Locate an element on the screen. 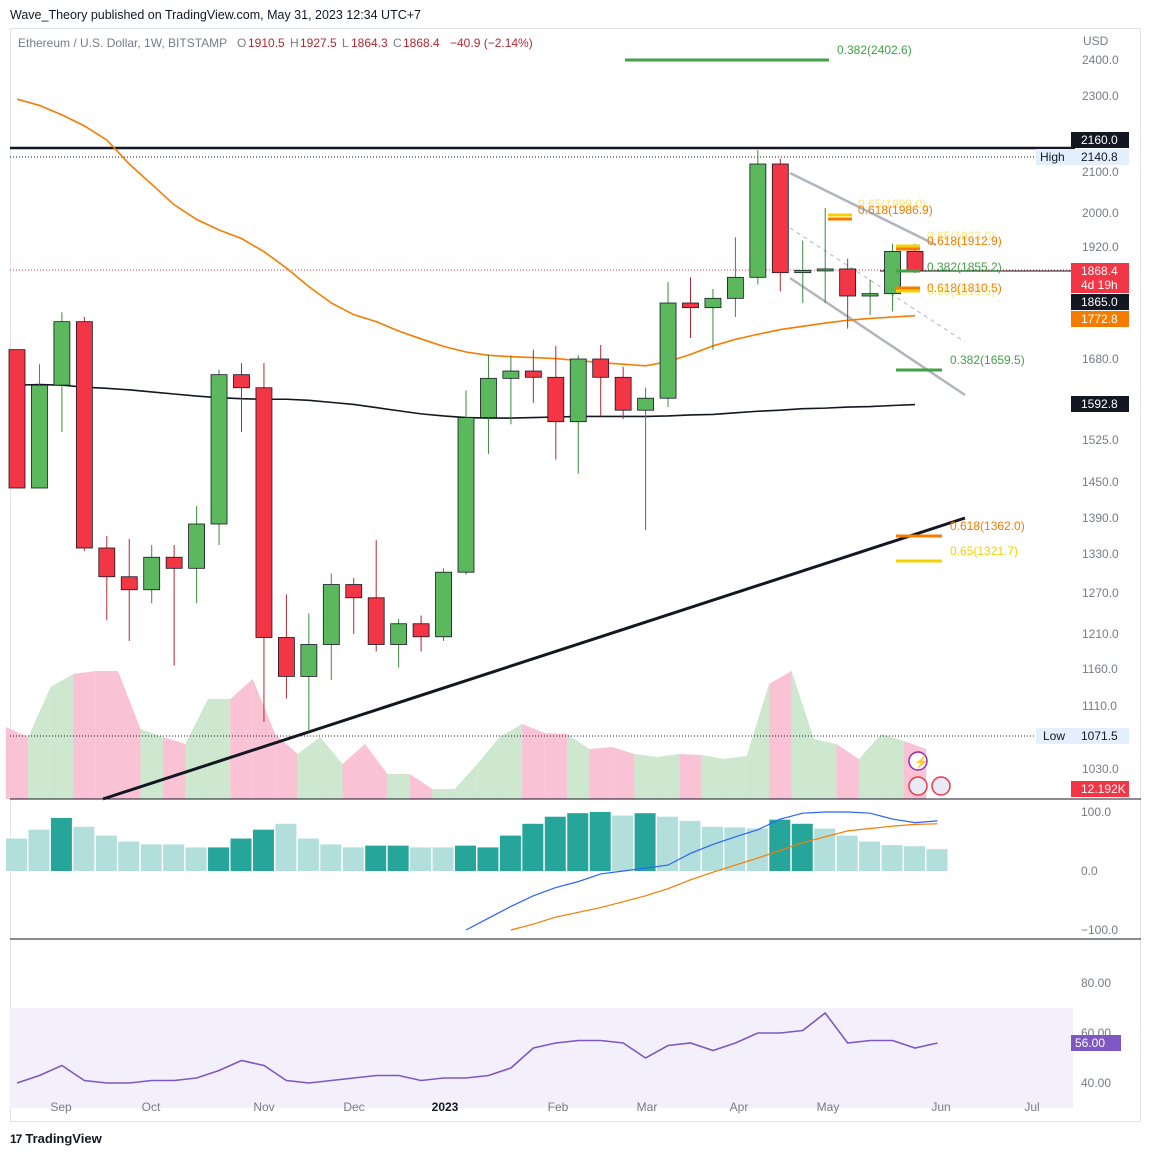 The height and width of the screenshot is (1156, 1151). macd-line is located at coordinates (701, 871).